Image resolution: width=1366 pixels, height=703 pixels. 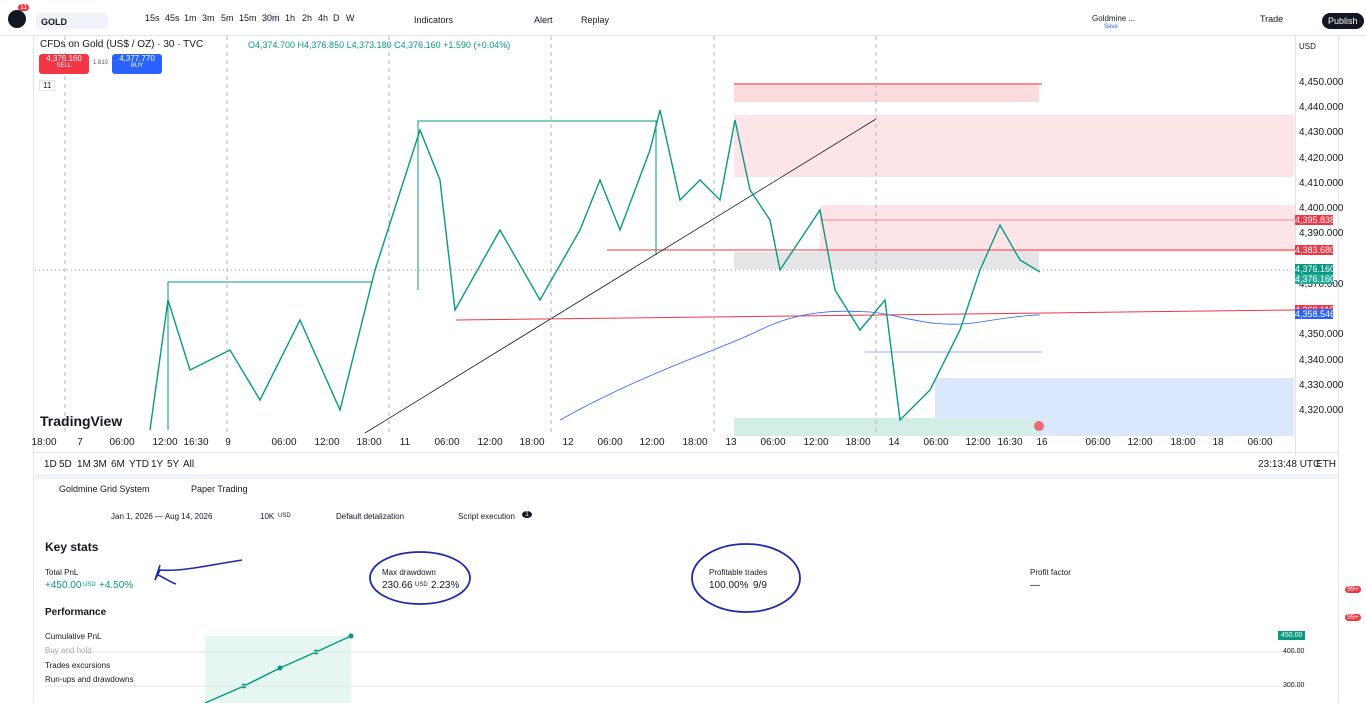 I want to click on stat-extra: +4.50%, so click(x=116, y=585).